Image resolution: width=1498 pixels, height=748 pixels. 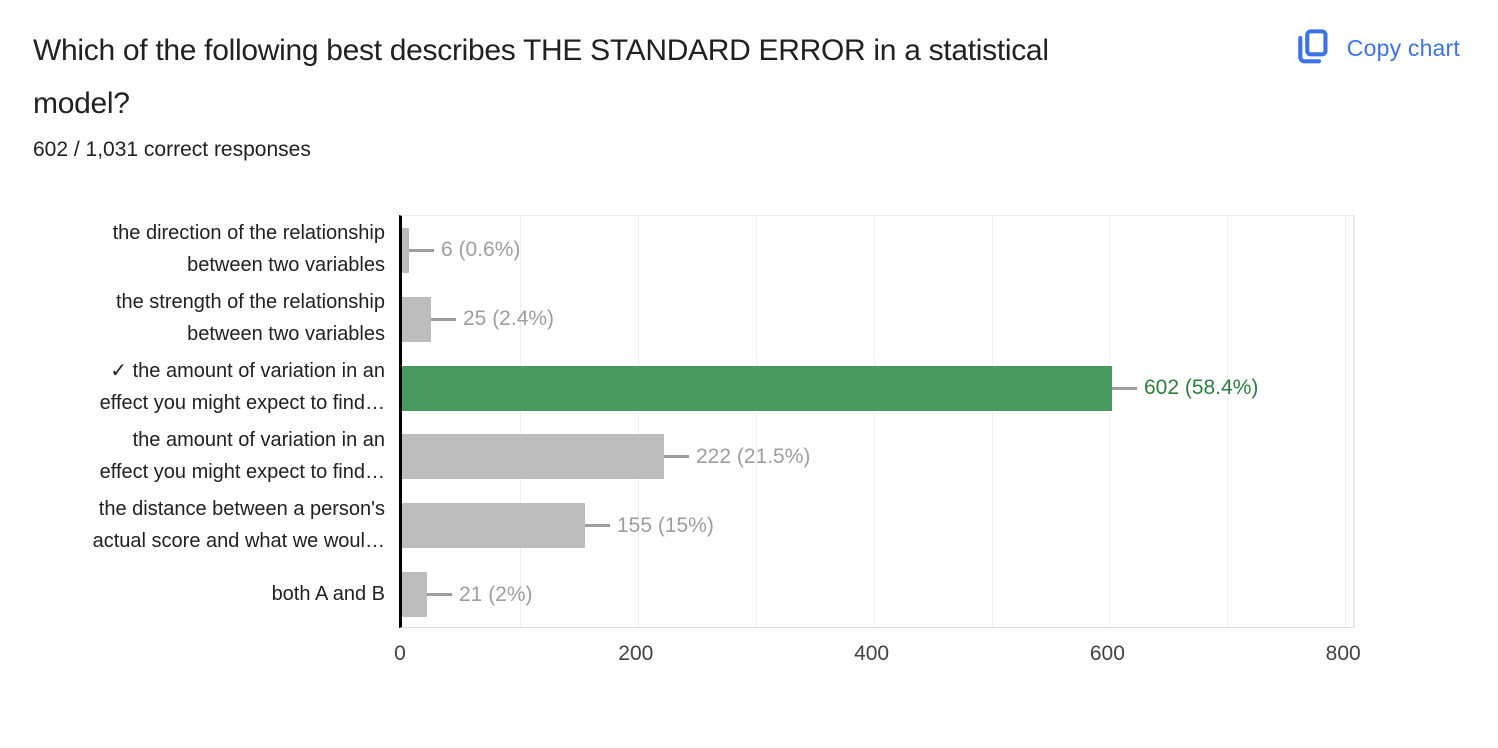 I want to click on bar-row: 222 (21.5%), so click(x=877, y=457).